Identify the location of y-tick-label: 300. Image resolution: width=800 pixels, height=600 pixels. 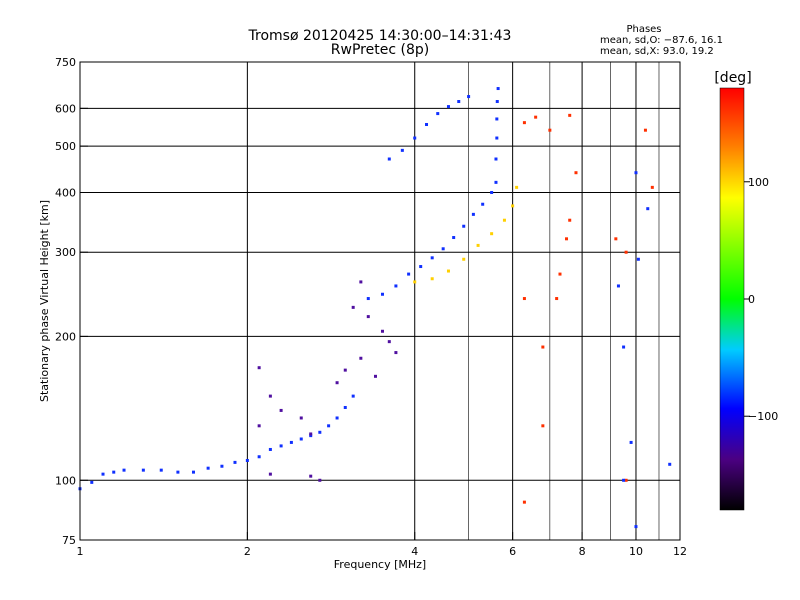
(65, 252).